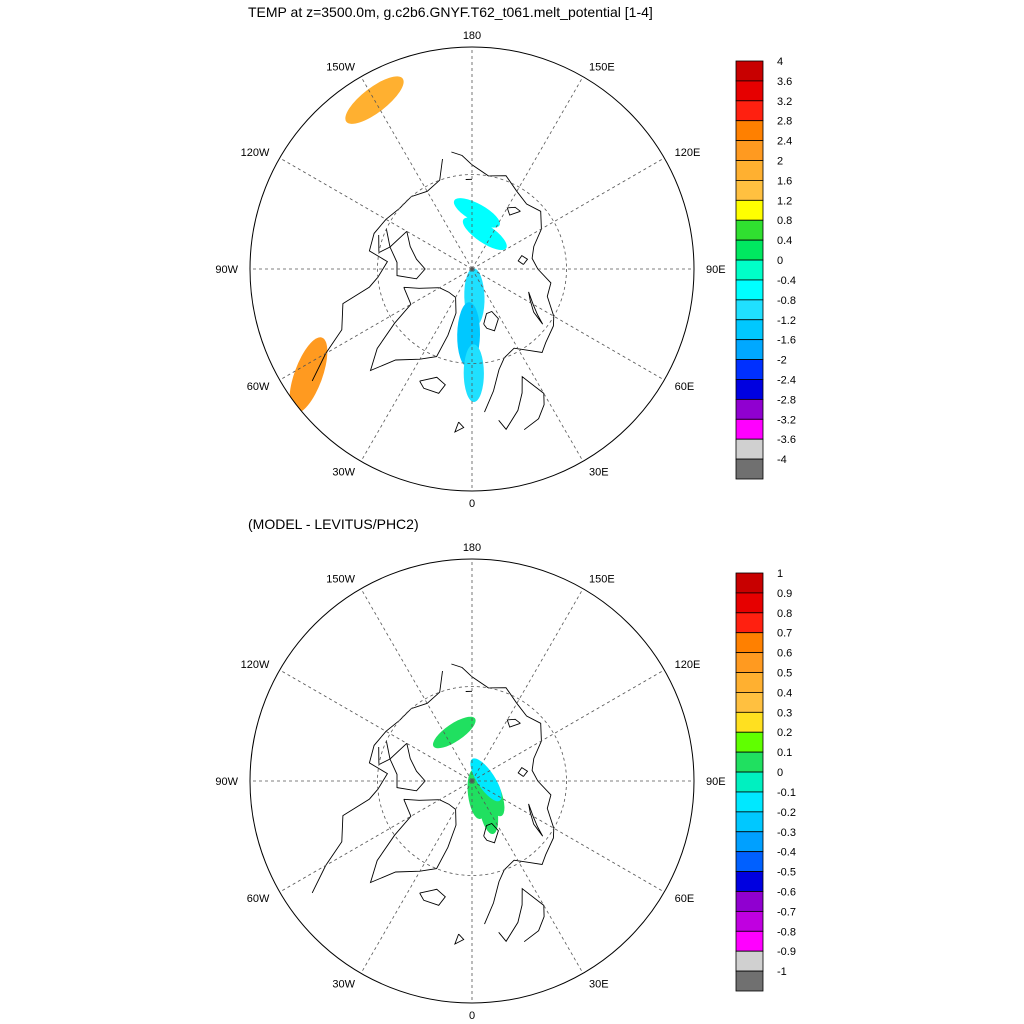 This screenshot has width=1024, height=1024. What do you see at coordinates (786, 853) in the screenshot?
I see `colorbar-tick-label: -0.4` at bounding box center [786, 853].